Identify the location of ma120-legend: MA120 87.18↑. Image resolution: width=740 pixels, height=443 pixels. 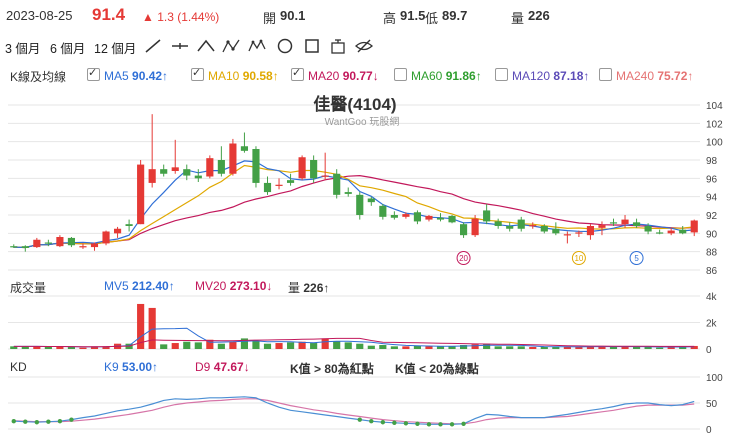
(542, 75).